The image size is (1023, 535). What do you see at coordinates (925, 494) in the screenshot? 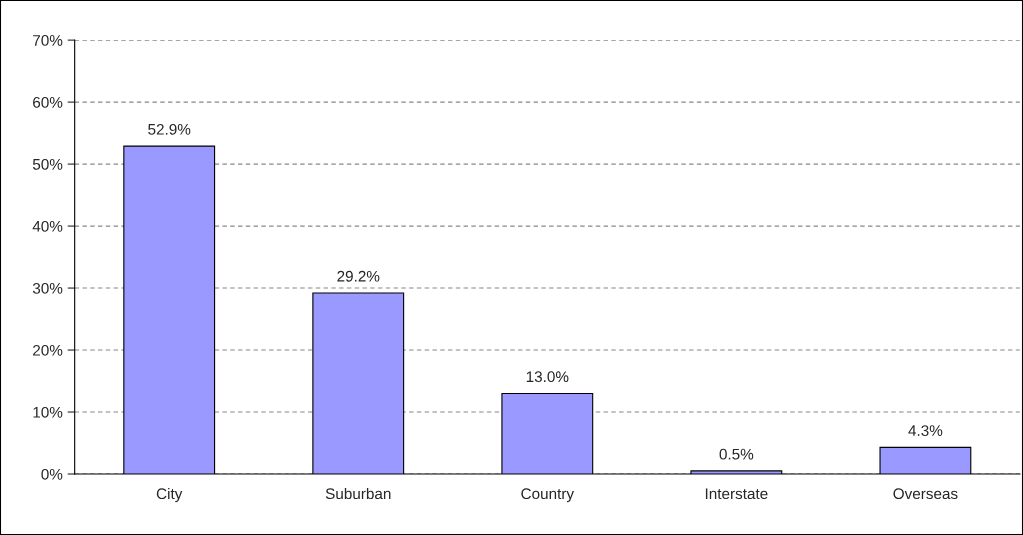
I see `x-tick-label: Overseas` at bounding box center [925, 494].